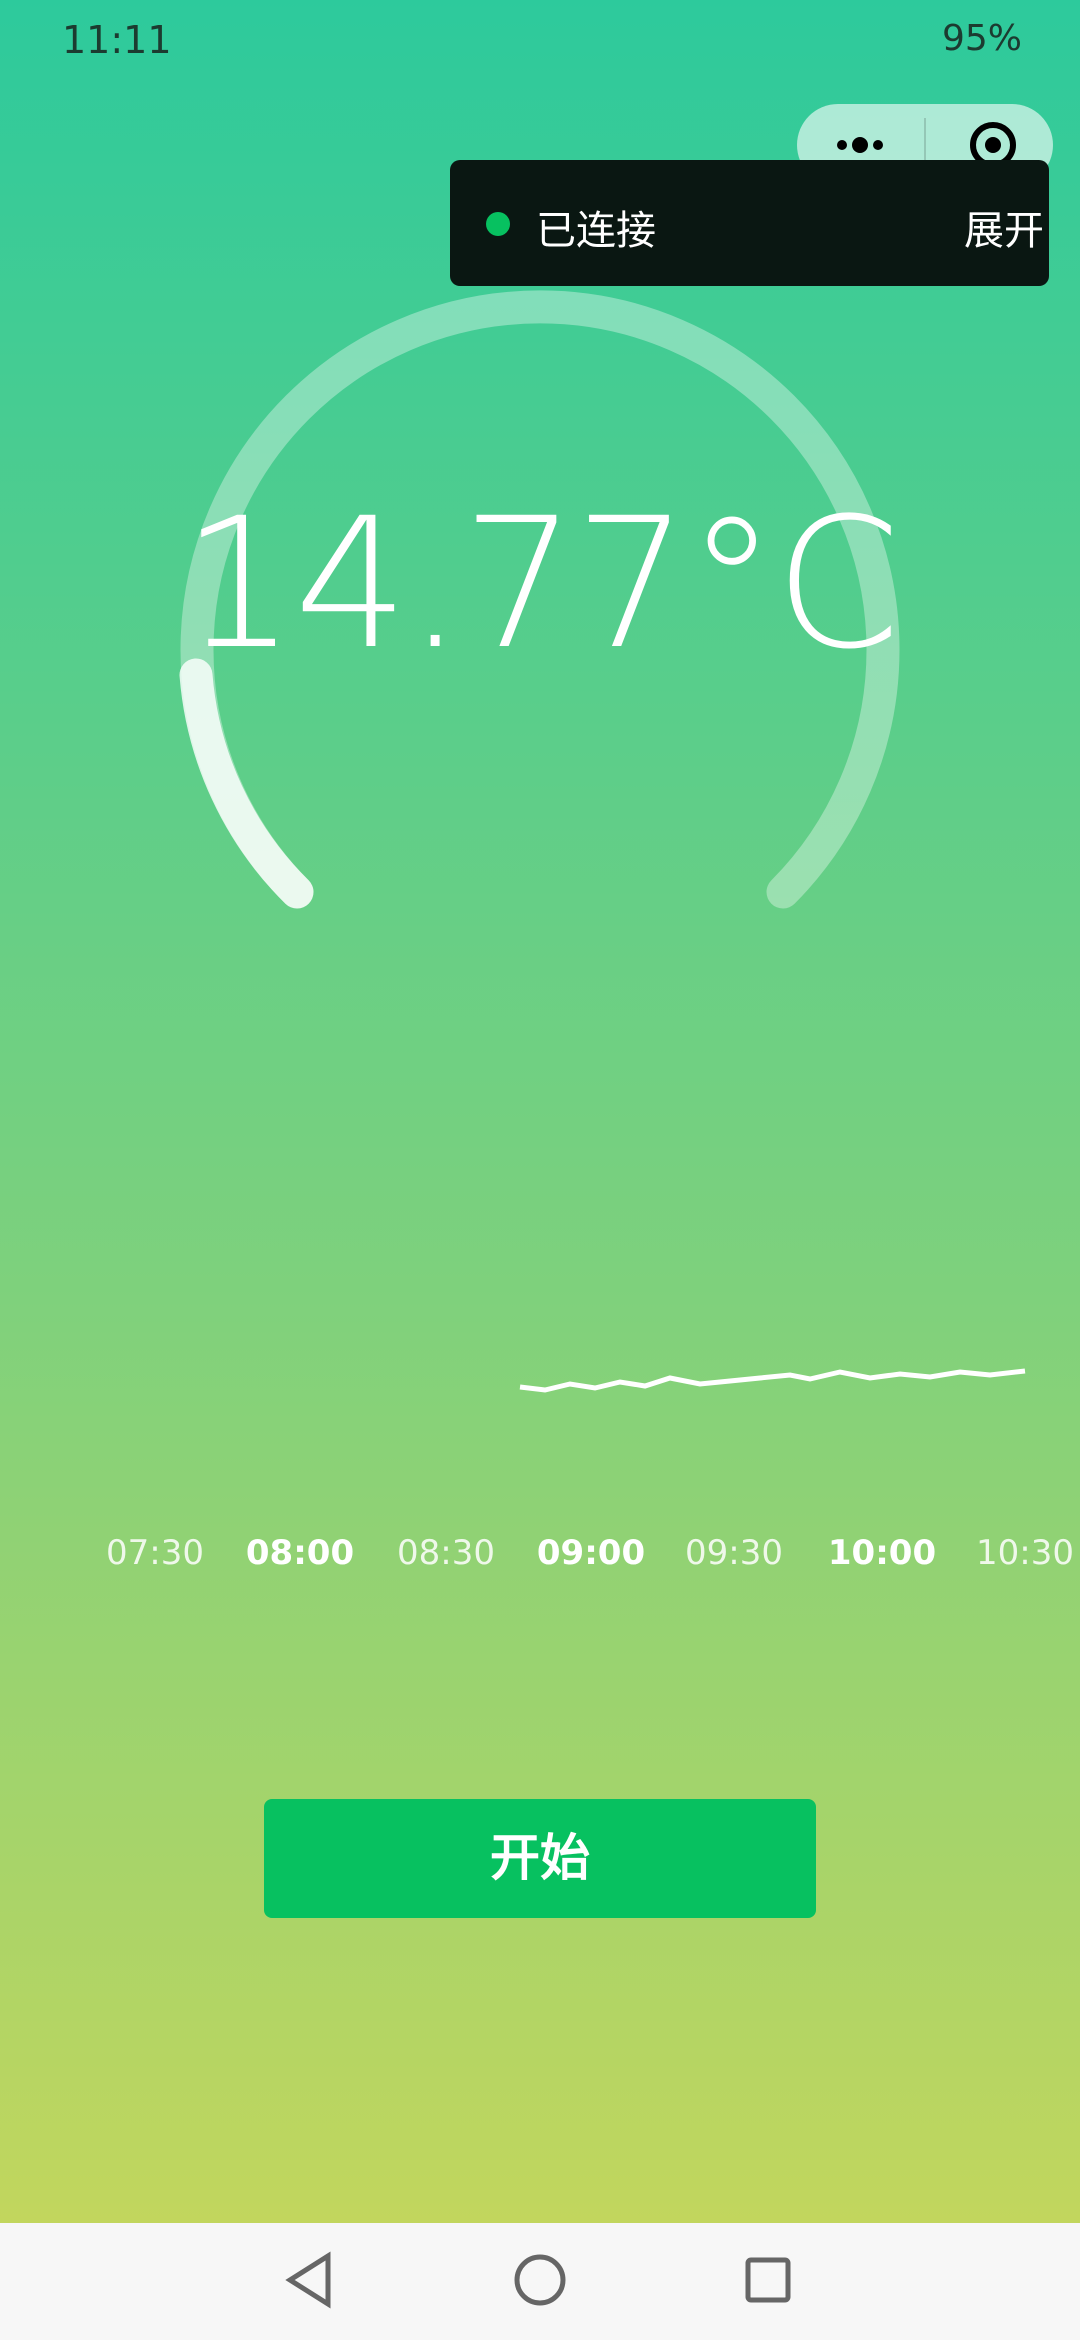 The width and height of the screenshot is (1080, 2340). I want to click on start-button: 开始, so click(540, 1858).